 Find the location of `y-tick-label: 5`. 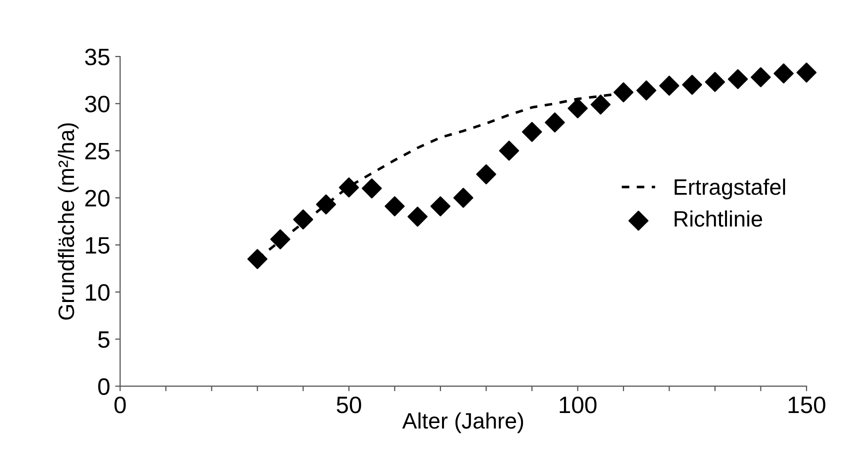

y-tick-label: 5 is located at coordinates (104, 339).